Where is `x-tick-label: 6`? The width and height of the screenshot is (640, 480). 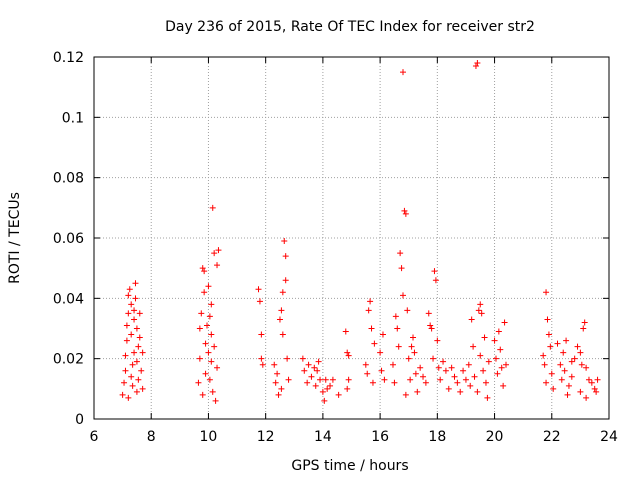
x-tick-label: 6 is located at coordinates (94, 437).